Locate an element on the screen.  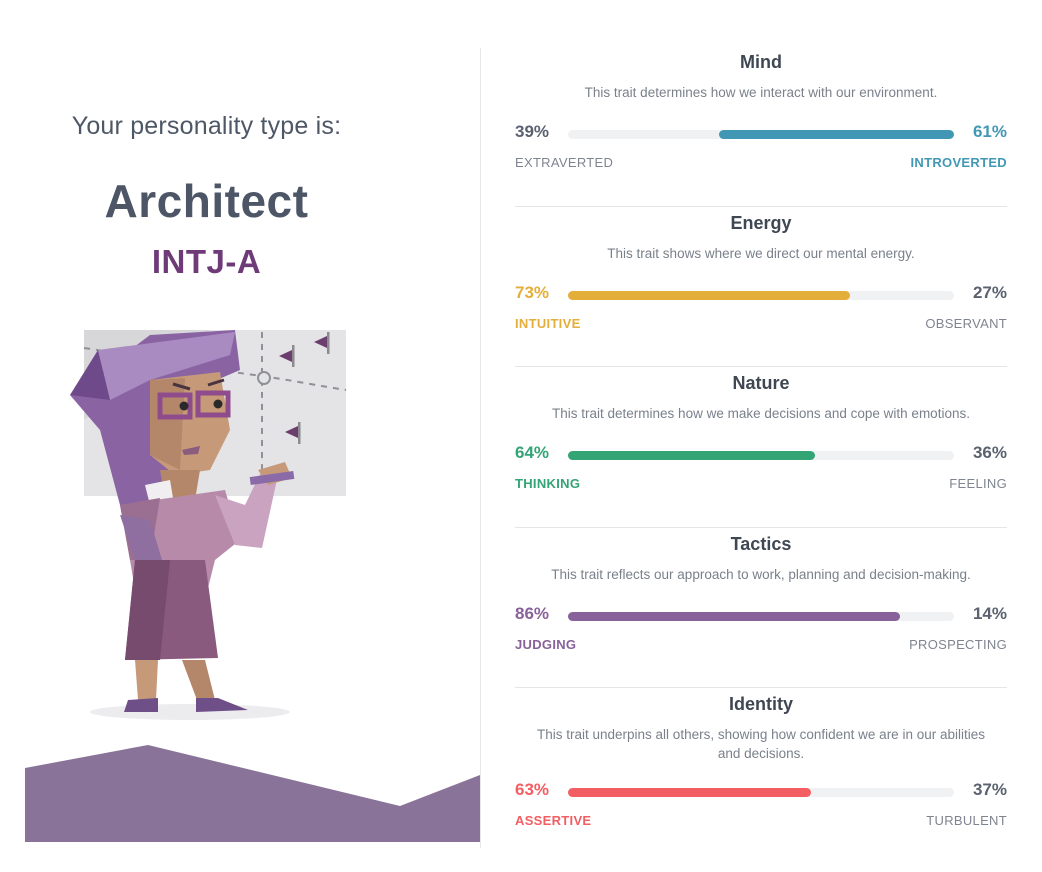
trait-title: Tactics is located at coordinates (761, 543).